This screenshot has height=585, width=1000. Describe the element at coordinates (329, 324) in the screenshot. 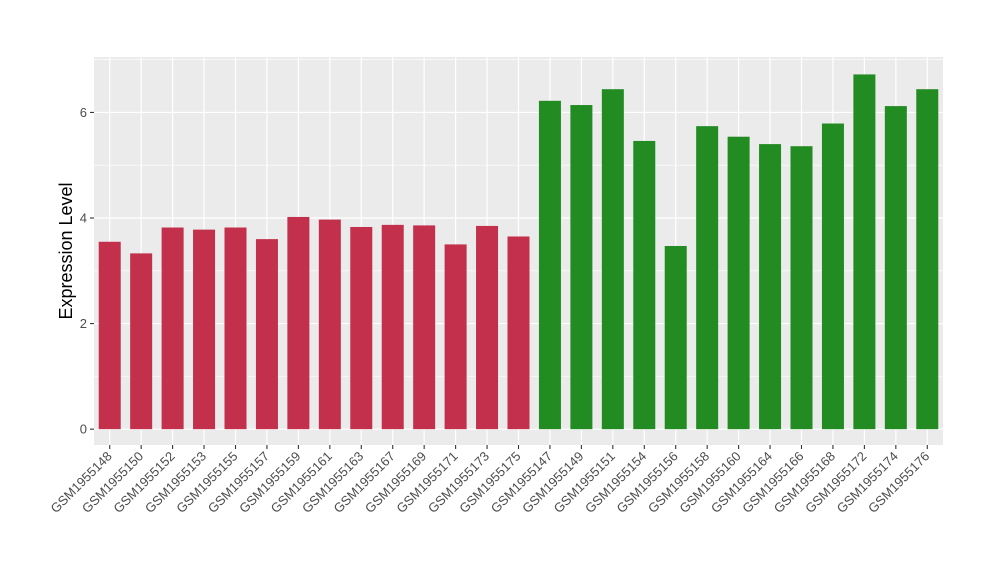

I see `bar-GSM1955161` at that location.